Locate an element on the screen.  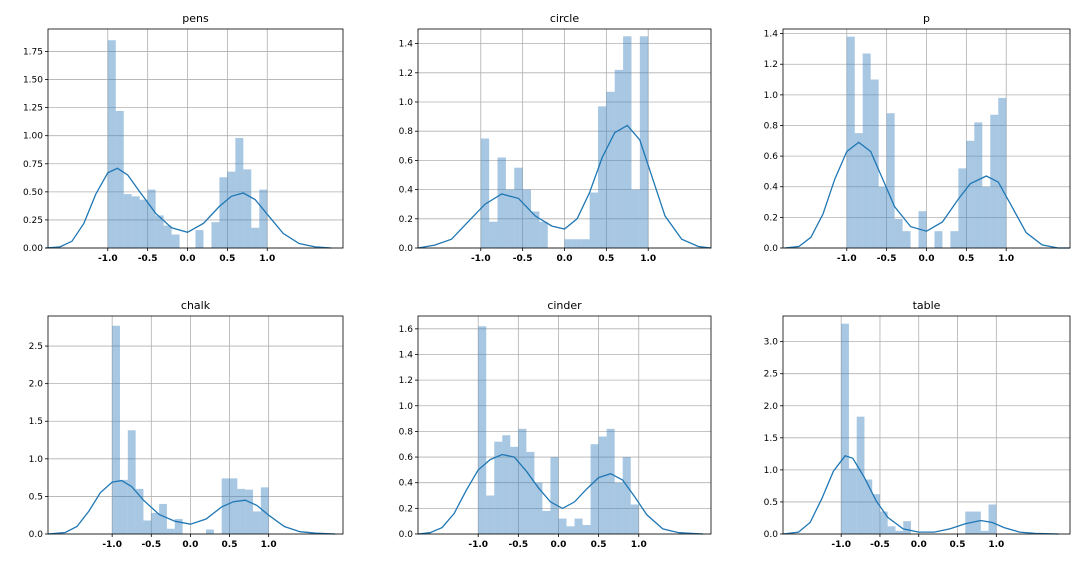
subplot-title: chalk is located at coordinates (196, 305).